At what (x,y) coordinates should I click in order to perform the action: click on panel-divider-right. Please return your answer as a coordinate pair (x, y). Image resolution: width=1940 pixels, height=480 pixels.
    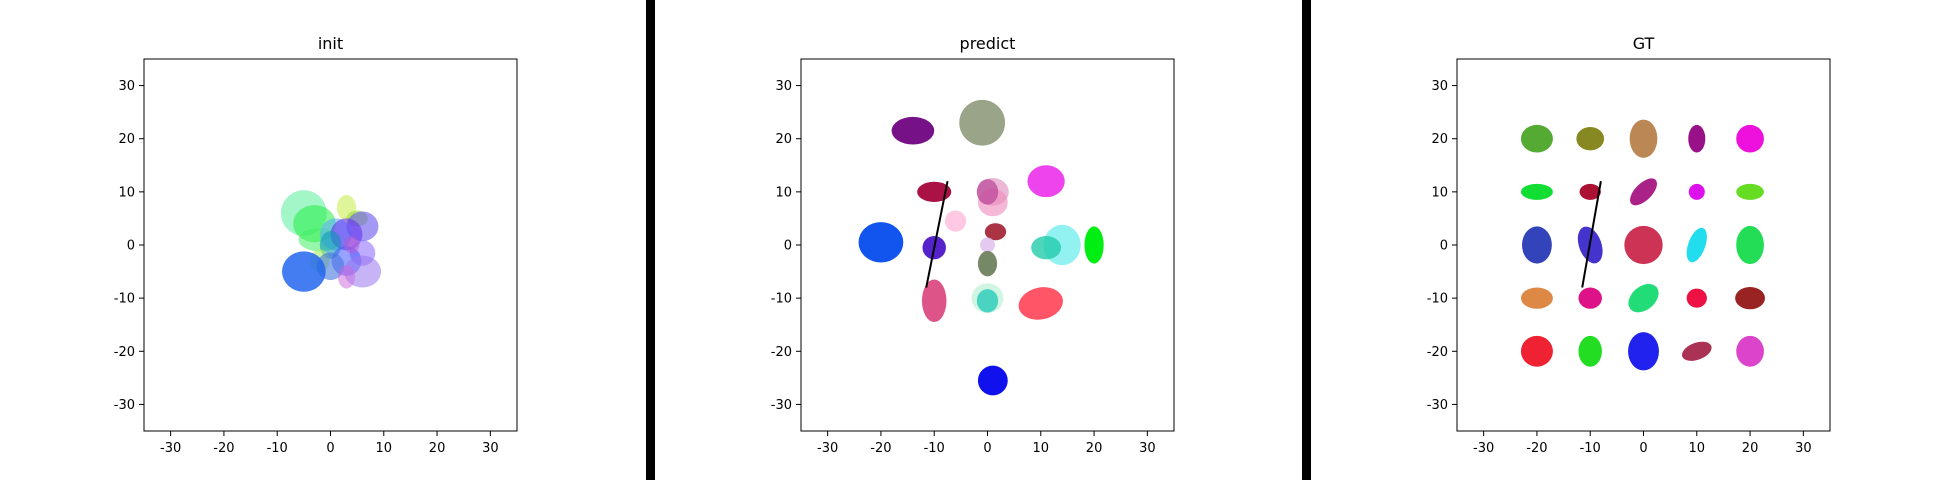
    Looking at the image, I should click on (1306, 240).